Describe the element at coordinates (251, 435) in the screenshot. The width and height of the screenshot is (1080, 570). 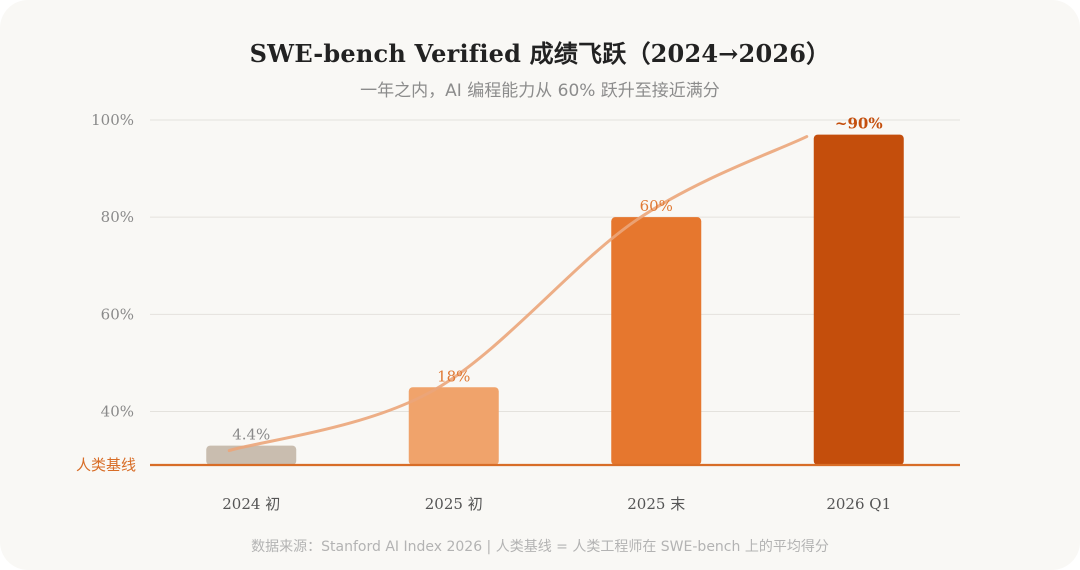
I see `data-label: 4.4%` at that location.